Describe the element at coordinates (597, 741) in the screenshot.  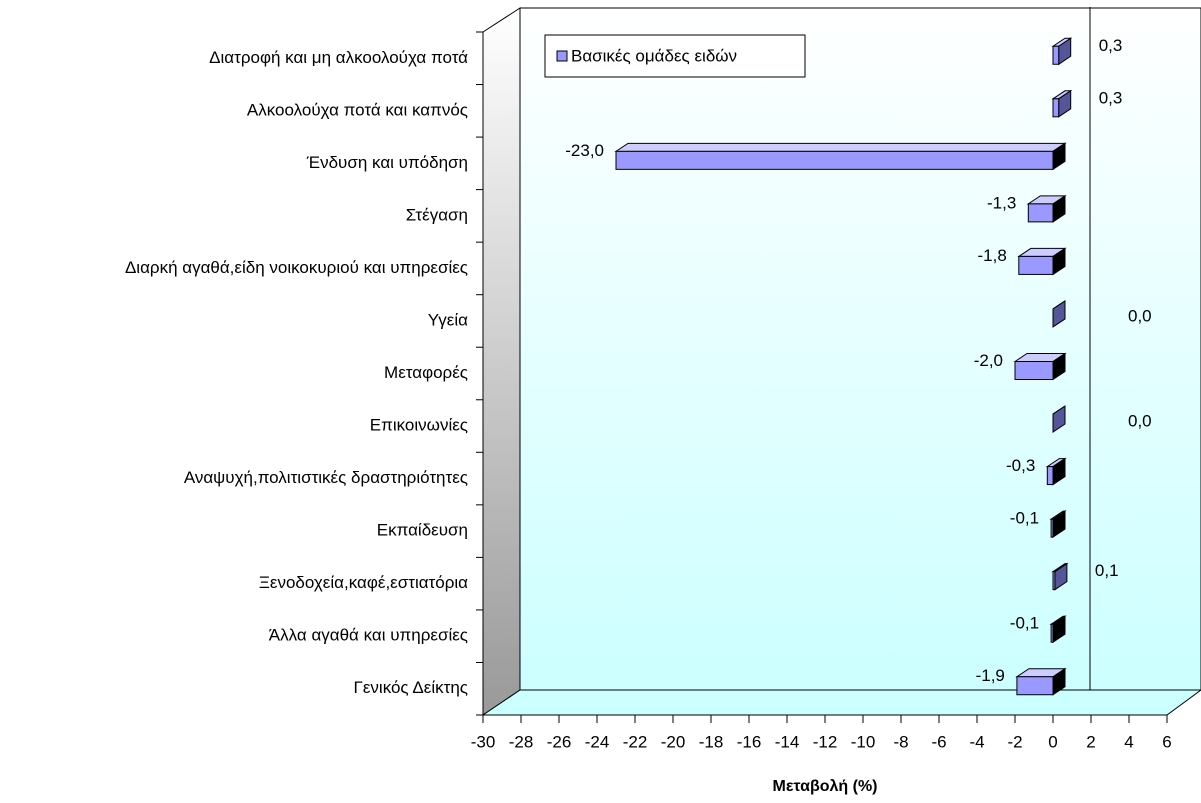
I see `x-tick-label: -24` at that location.